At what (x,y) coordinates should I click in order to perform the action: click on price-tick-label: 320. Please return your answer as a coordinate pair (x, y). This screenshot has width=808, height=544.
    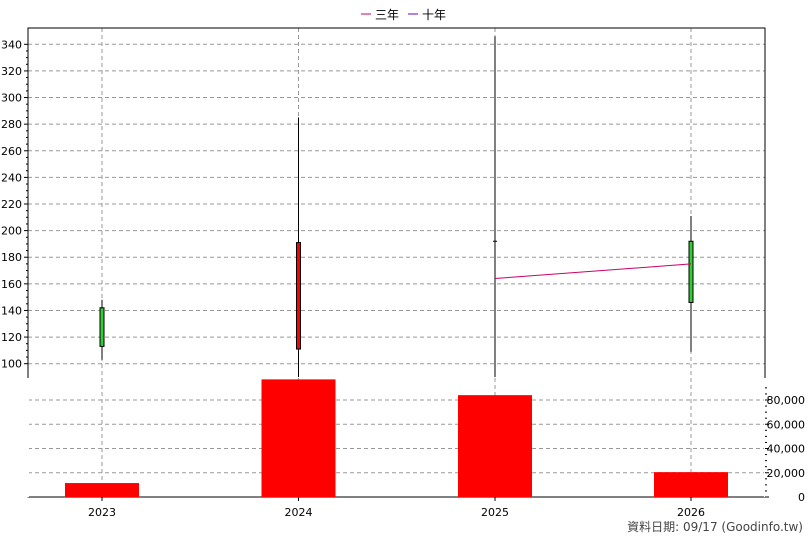
    Looking at the image, I should click on (11, 71).